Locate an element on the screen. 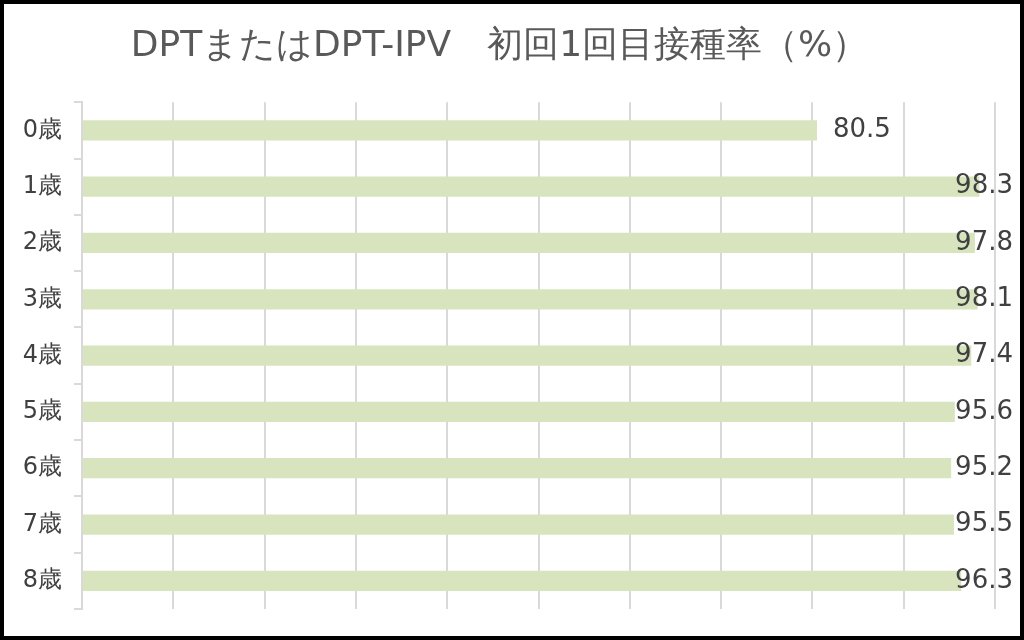 This screenshot has height=640, width=1024. y-tick-label: 5歳 is located at coordinates (42, 410).